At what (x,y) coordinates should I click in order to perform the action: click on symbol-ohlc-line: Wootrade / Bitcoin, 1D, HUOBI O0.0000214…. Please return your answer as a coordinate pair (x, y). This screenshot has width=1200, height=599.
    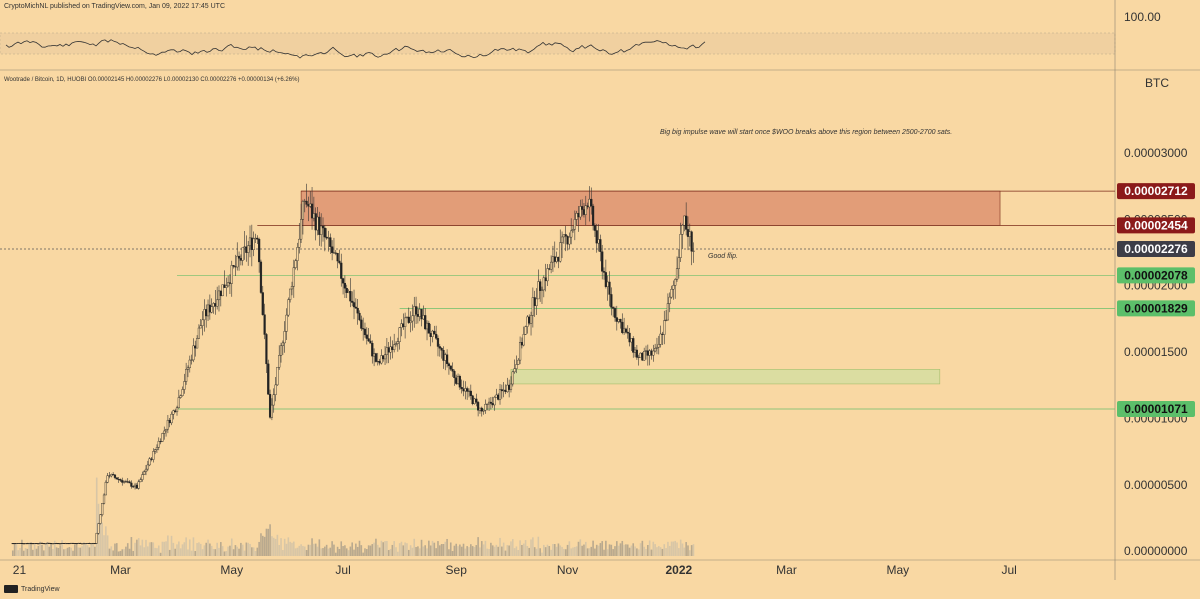
    Looking at the image, I should click on (152, 80).